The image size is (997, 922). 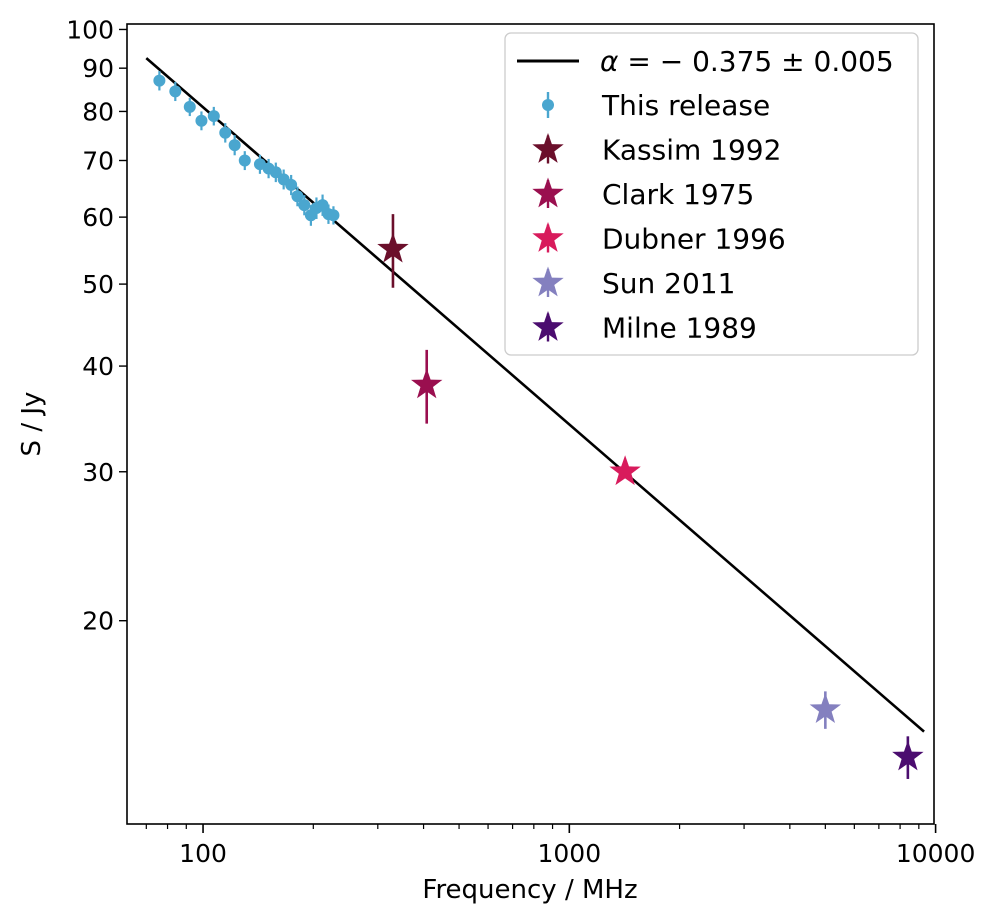 What do you see at coordinates (98, 217) in the screenshot?
I see `y-tick-label: 60` at bounding box center [98, 217].